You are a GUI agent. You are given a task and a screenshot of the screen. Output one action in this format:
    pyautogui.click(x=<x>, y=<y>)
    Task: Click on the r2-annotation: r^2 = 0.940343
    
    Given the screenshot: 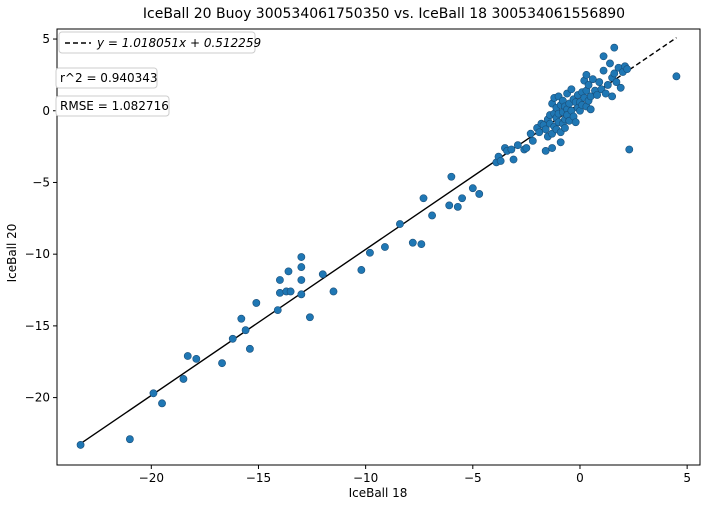 What is the action you would take?
    pyautogui.click(x=106, y=78)
    